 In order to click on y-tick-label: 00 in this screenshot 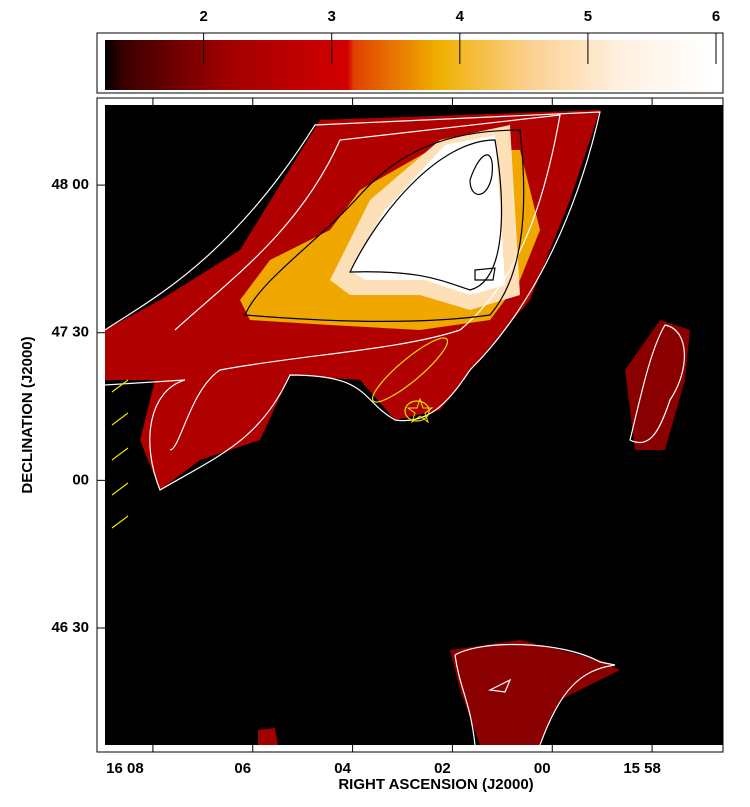, I will do `click(80, 479)`.